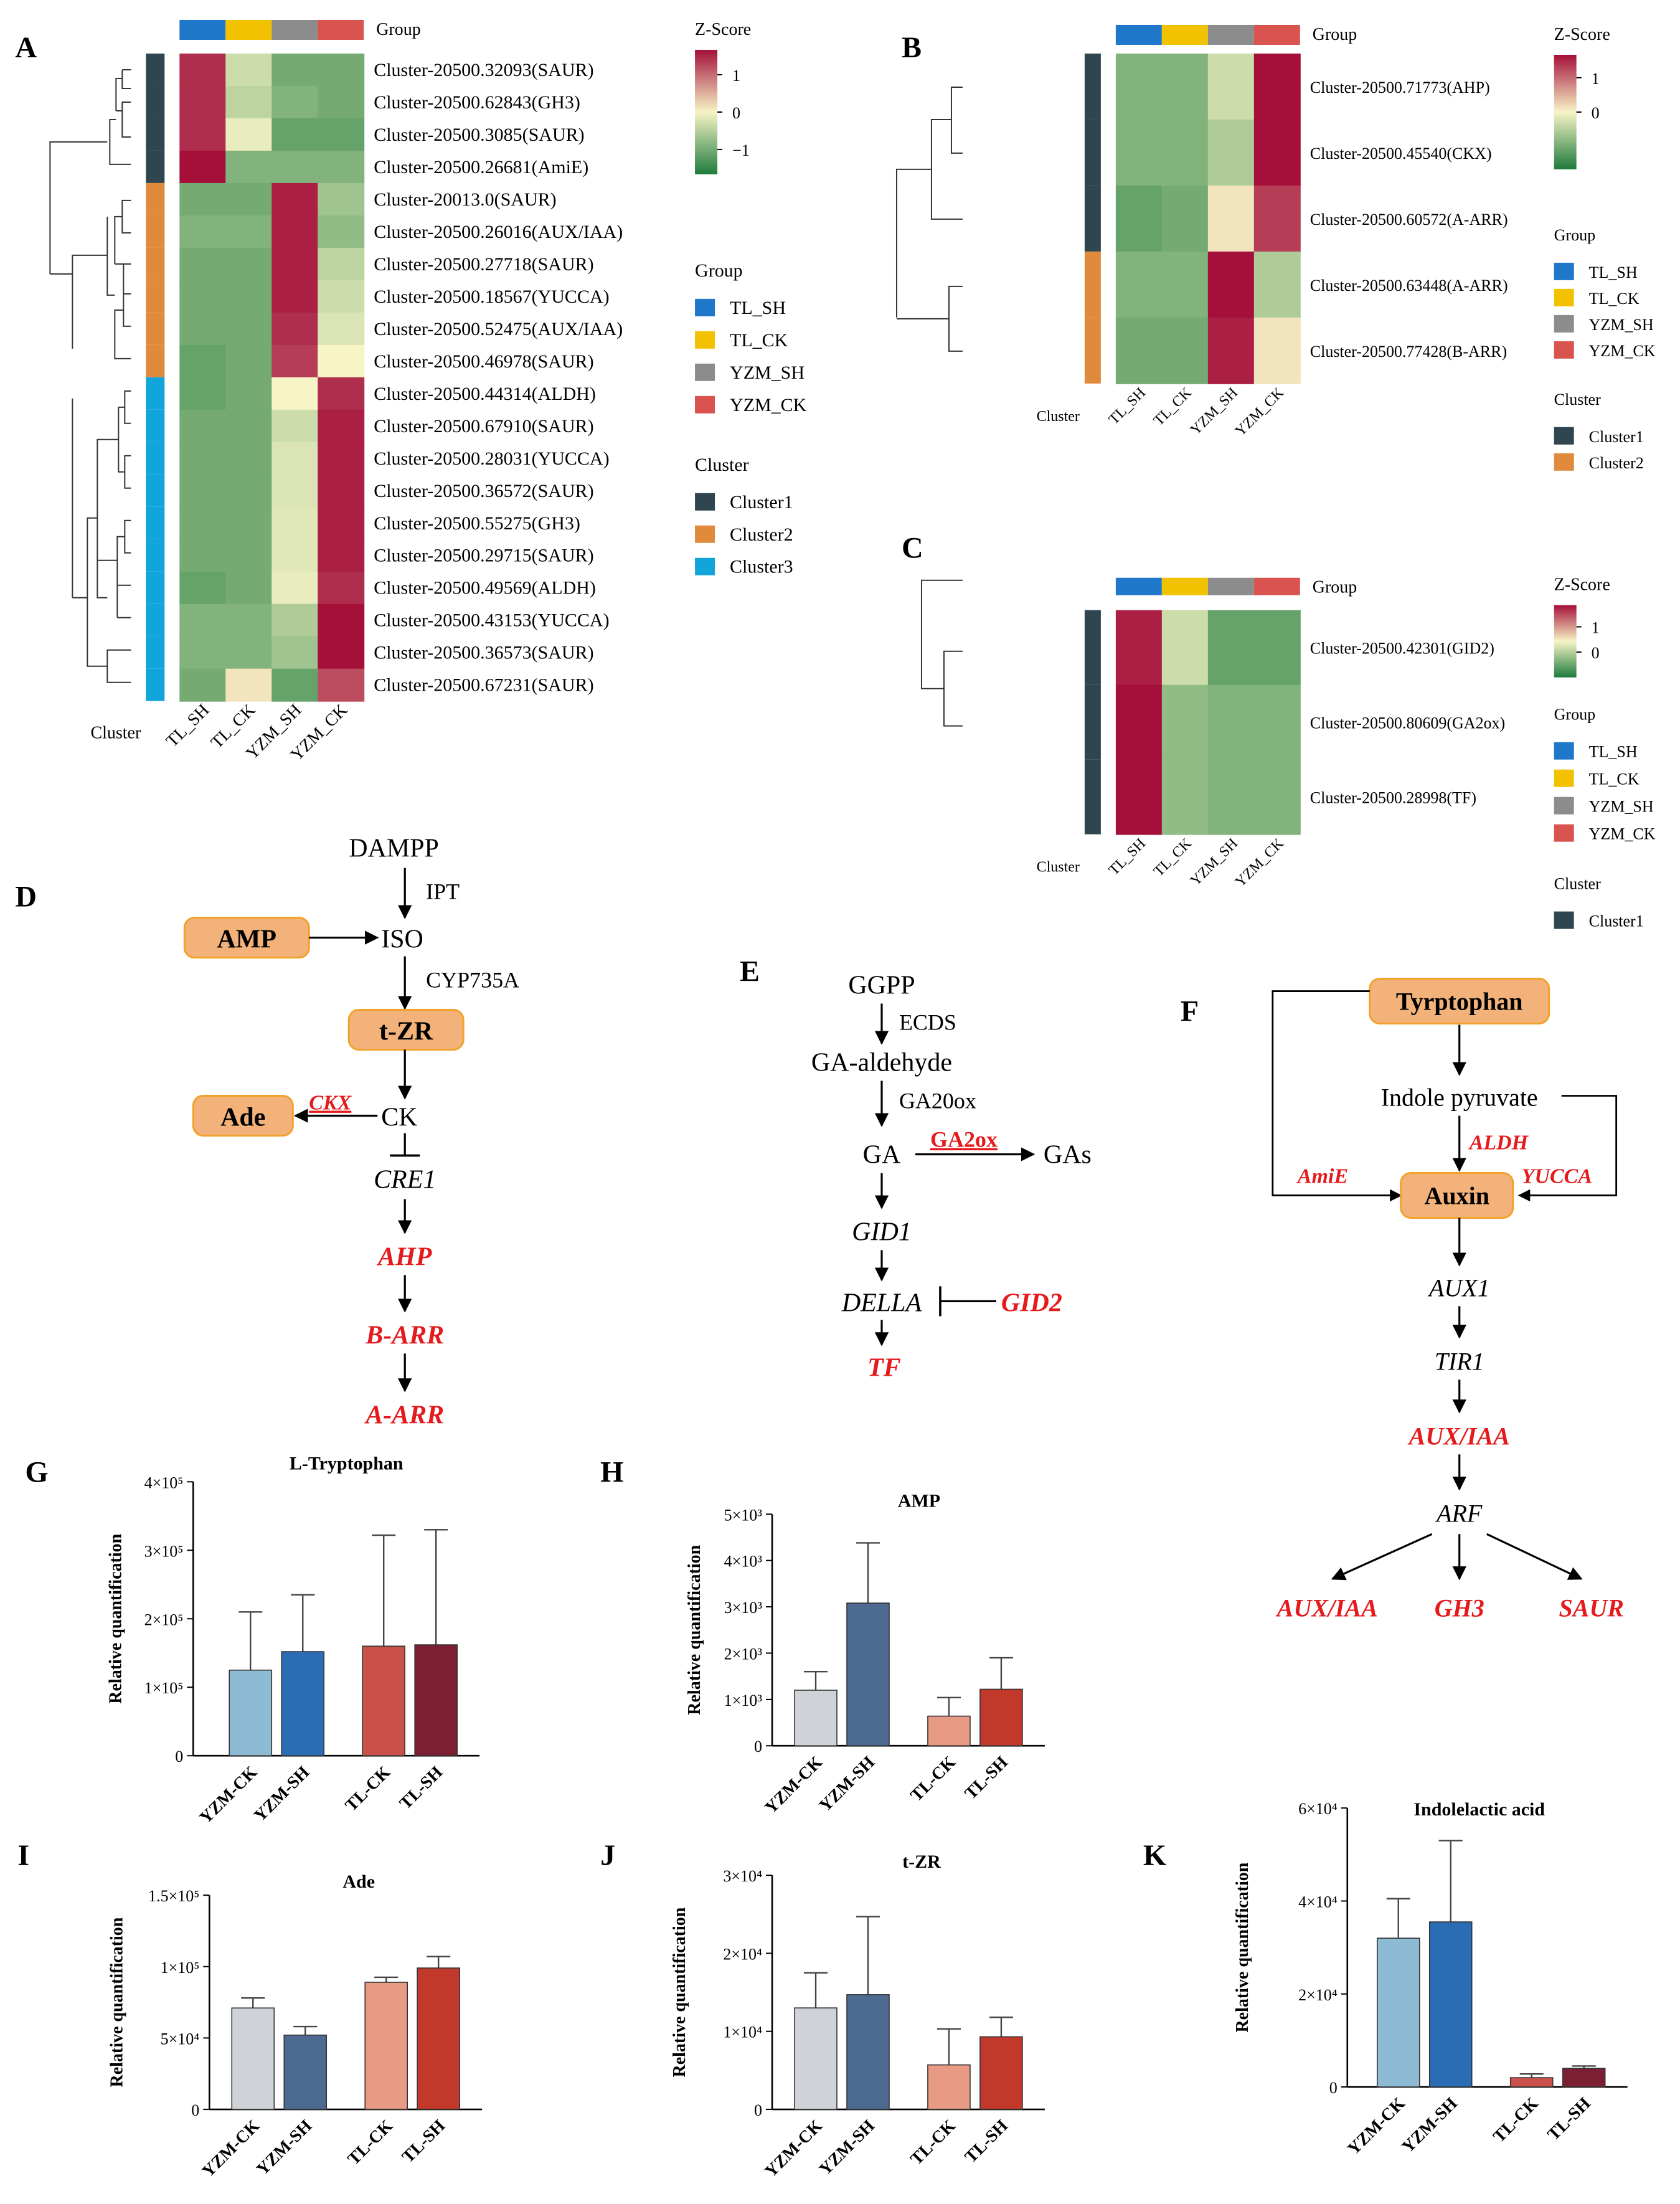  Describe the element at coordinates (1190, 1011) in the screenshot. I see `panel-label-f: F` at that location.